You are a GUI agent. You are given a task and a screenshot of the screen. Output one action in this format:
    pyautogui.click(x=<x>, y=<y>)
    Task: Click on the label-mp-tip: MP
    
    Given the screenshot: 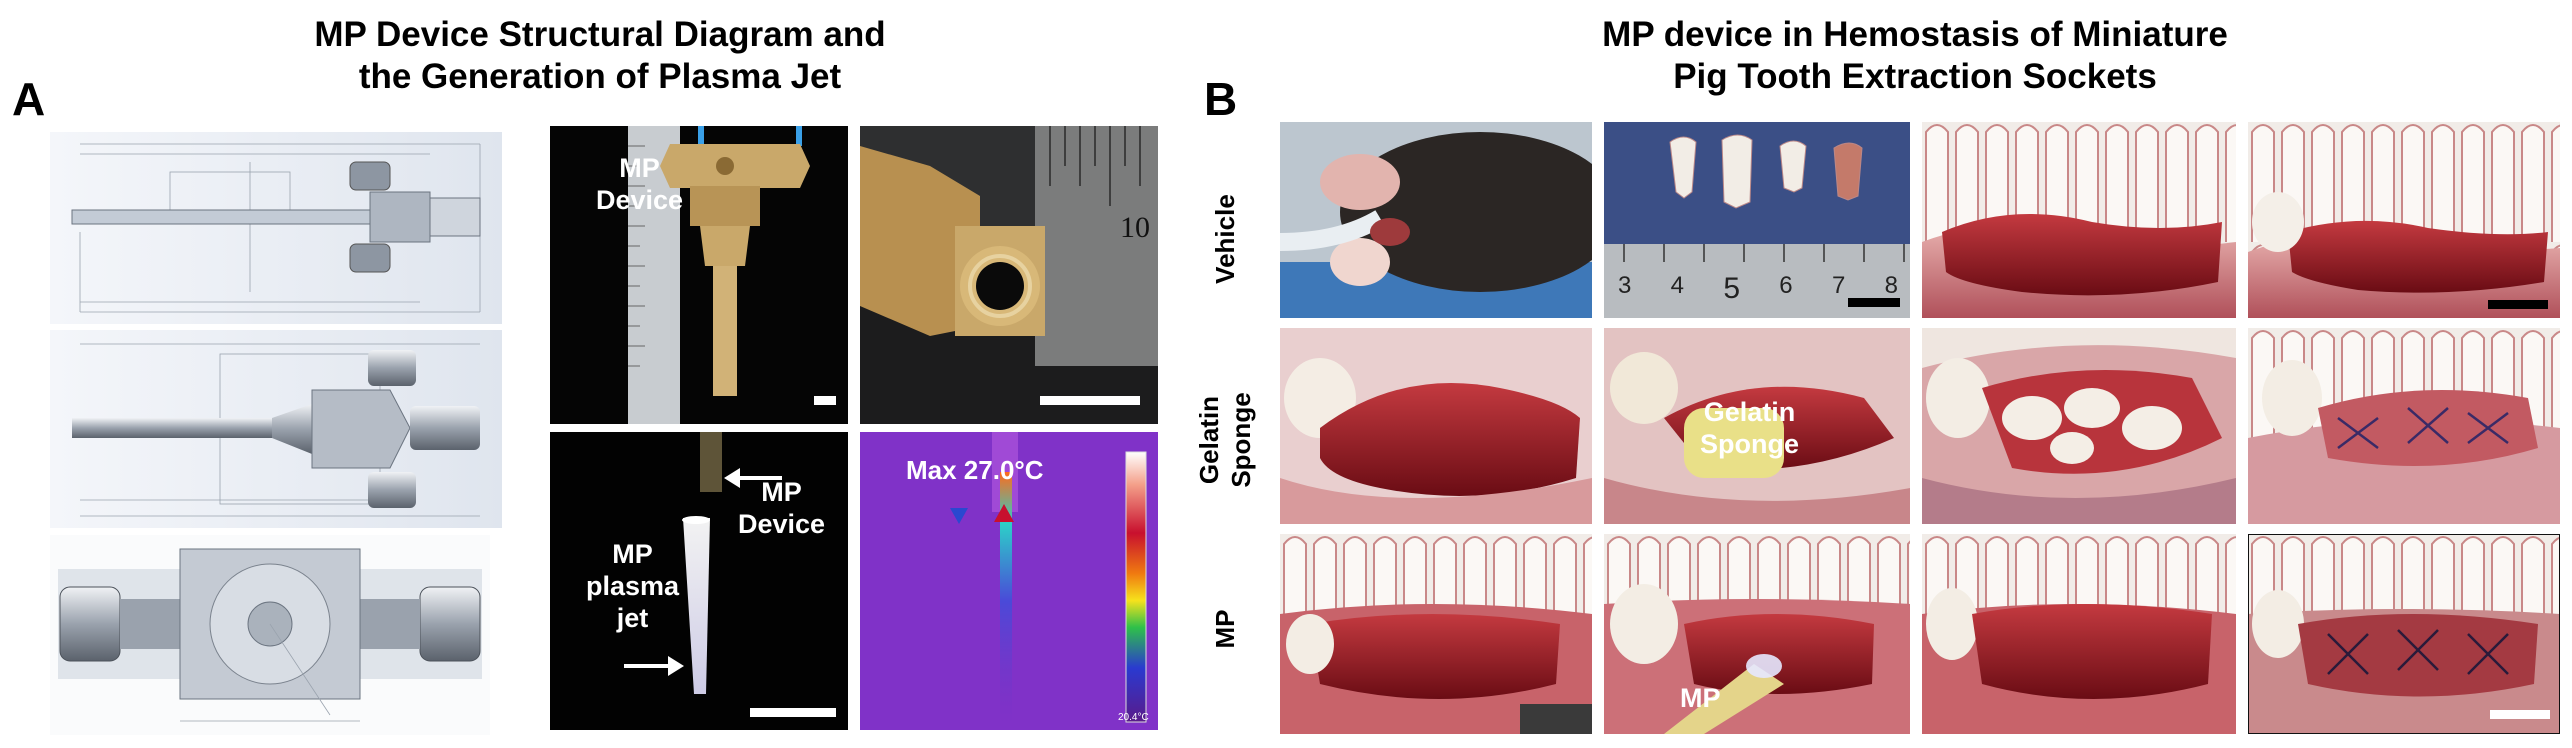 What is the action you would take?
    pyautogui.click(x=1700, y=698)
    